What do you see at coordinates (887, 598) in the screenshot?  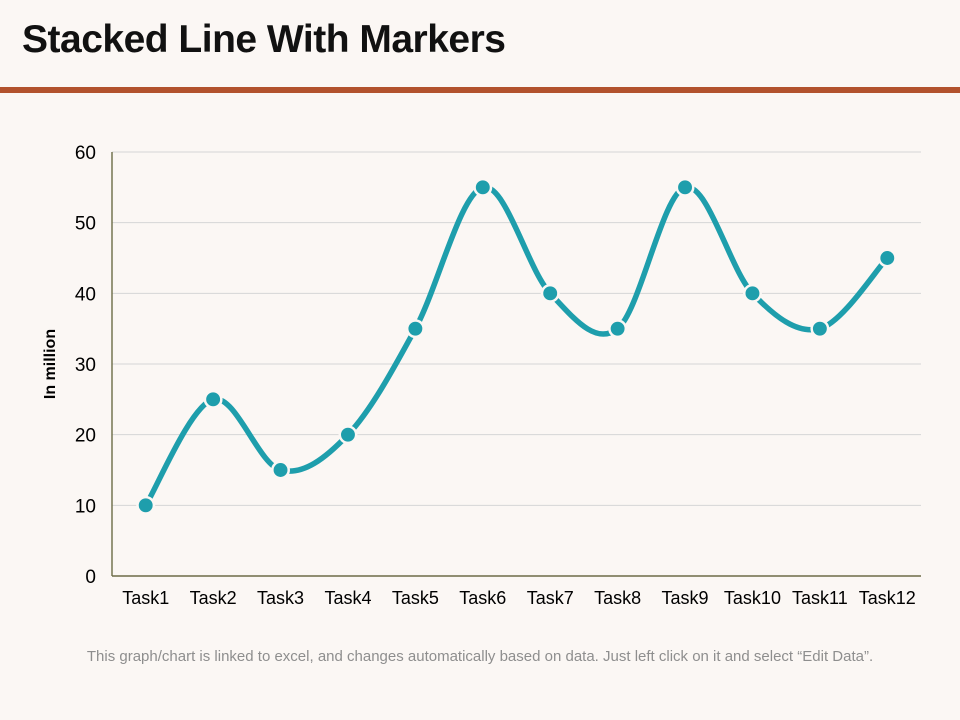 I see `x-tick-label: Task12` at bounding box center [887, 598].